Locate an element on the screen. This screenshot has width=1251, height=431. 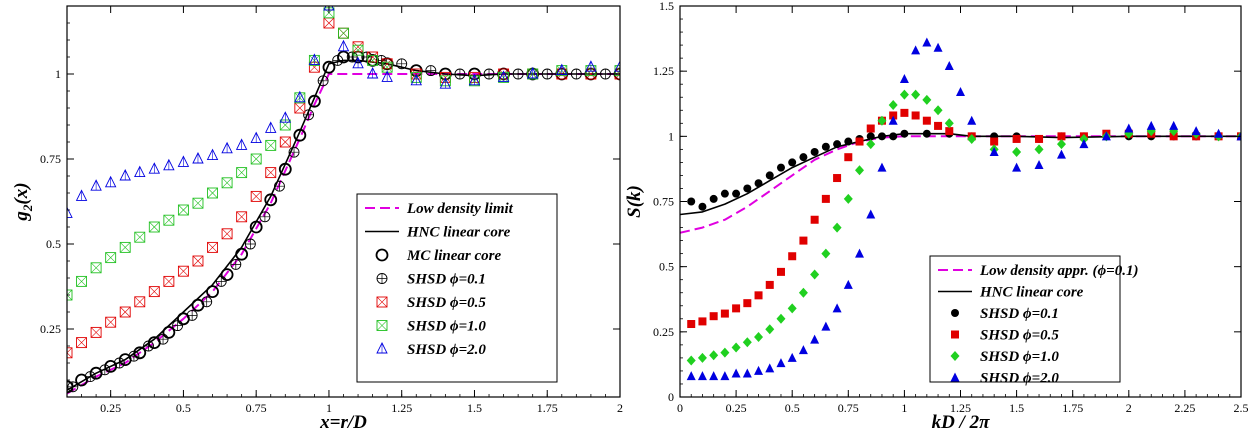
y-axis-label-sub: 2 is located at coordinates (27, 208).